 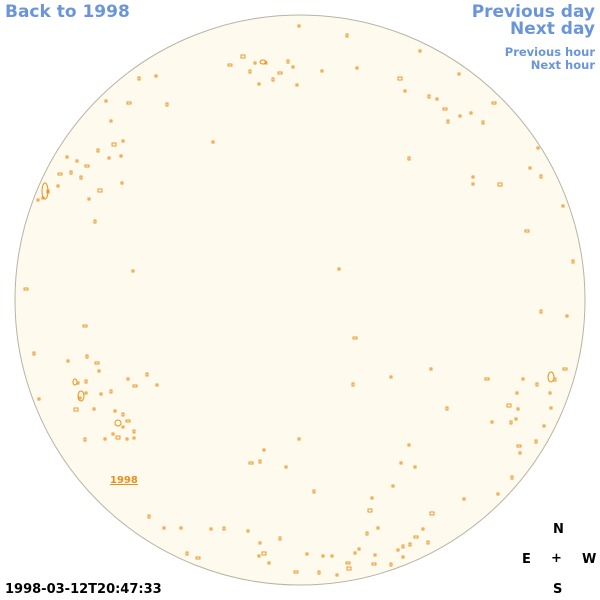 I want to click on next-hour-link: Next hour, so click(x=562, y=65).